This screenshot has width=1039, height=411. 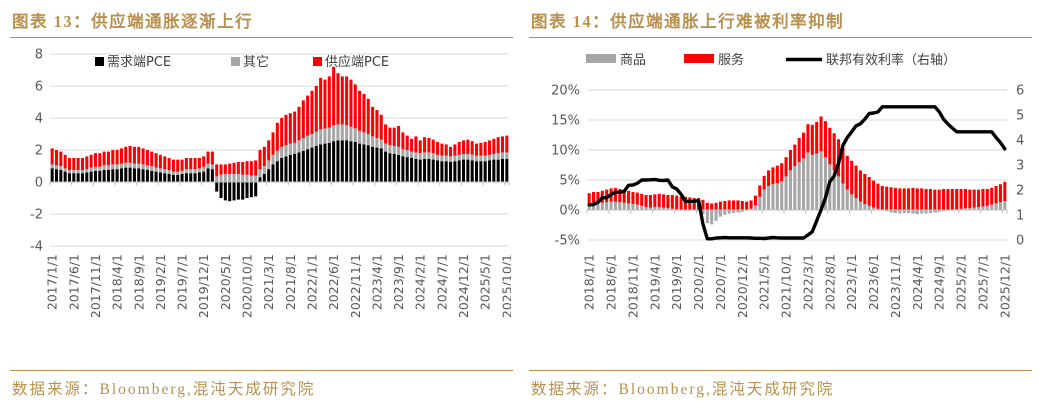 I want to click on legend-label: 其它, so click(x=256, y=62).